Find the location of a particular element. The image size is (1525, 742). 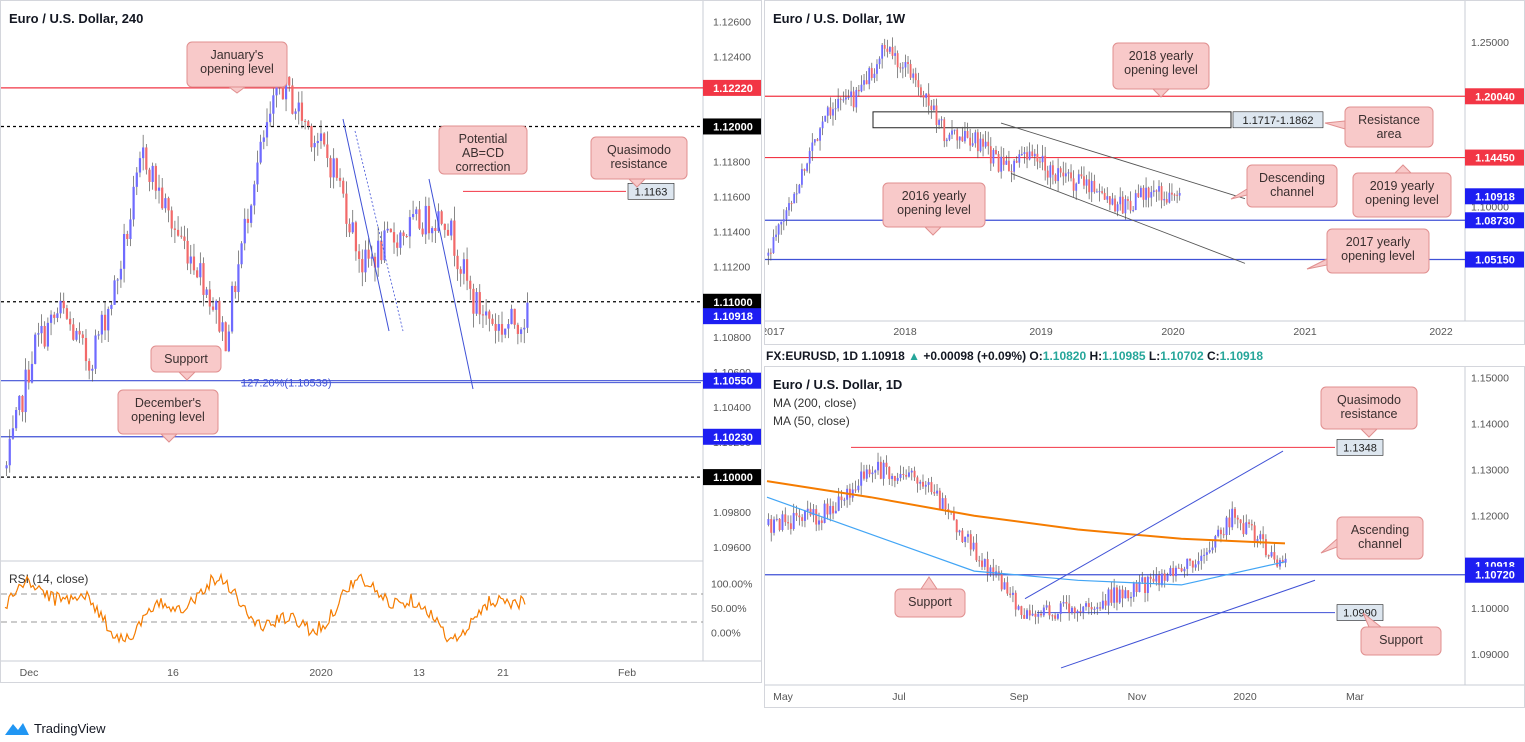

d1-price-tick: 1.14000 is located at coordinates (1490, 424).